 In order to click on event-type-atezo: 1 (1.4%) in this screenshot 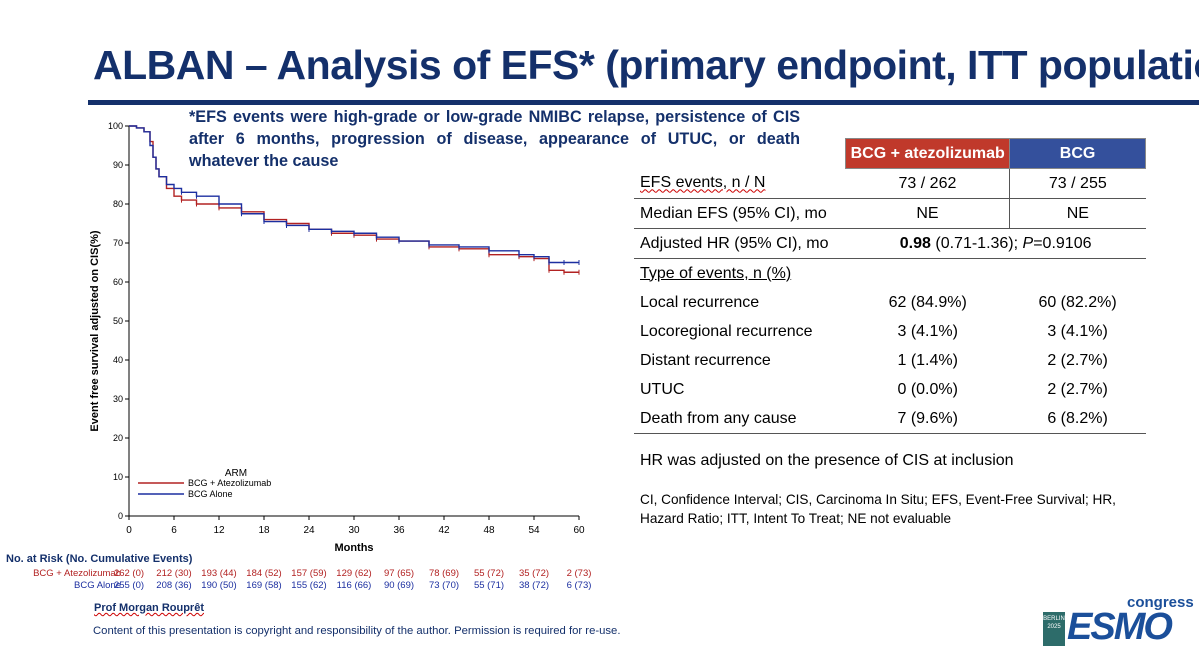, I will do `click(927, 360)`.